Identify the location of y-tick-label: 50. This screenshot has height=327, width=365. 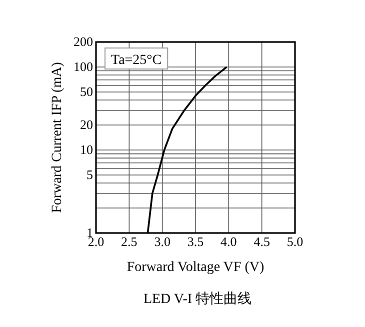
(86, 91).